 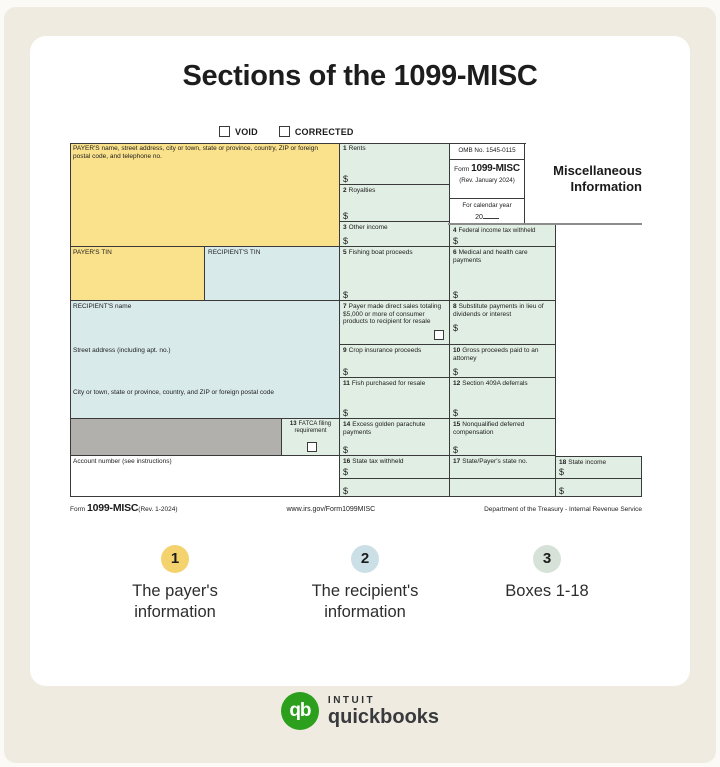 What do you see at coordinates (457, 350) in the screenshot?
I see `box-number: 10` at bounding box center [457, 350].